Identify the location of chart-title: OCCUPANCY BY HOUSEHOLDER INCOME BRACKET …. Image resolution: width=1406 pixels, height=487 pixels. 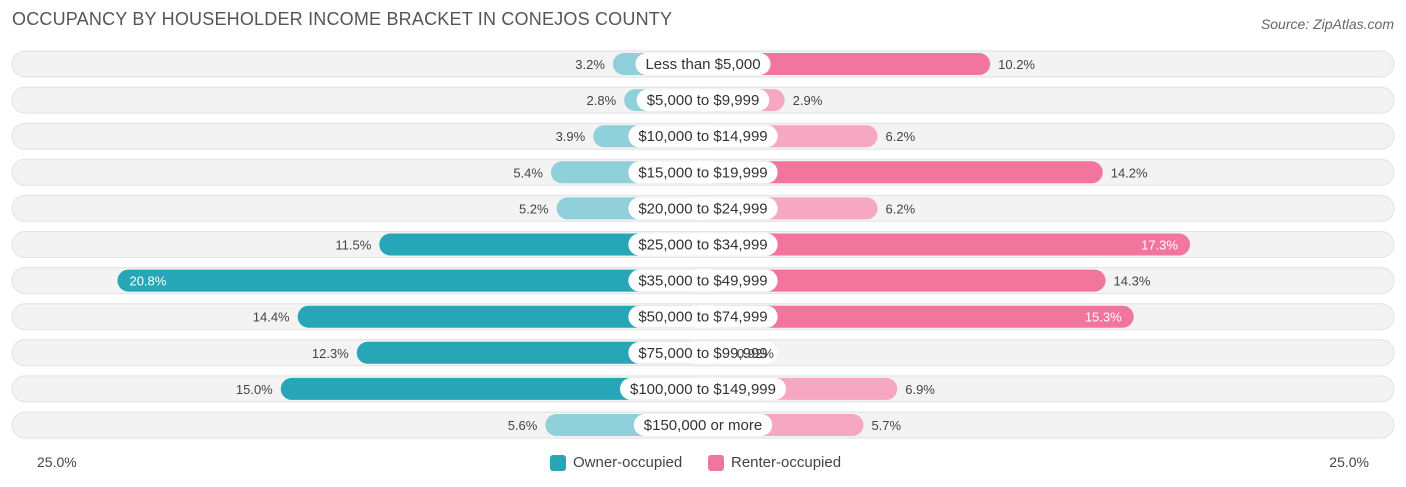
(342, 19).